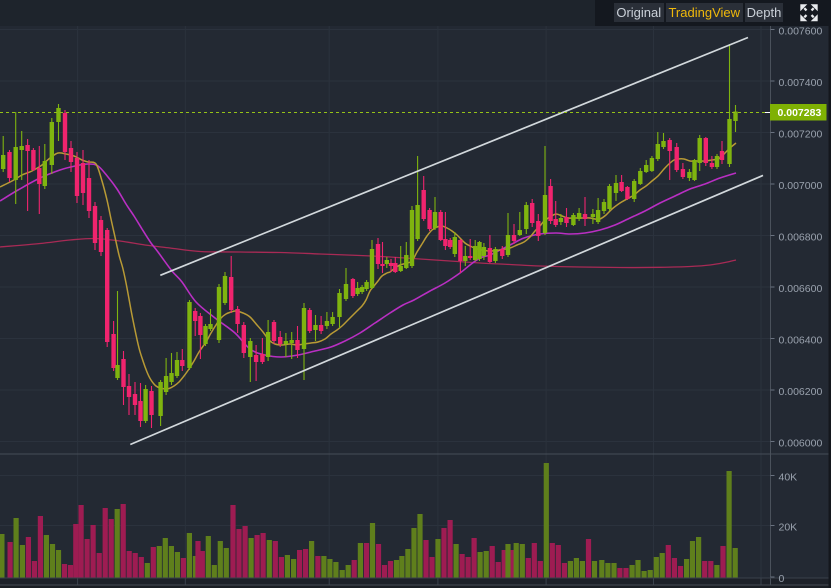  What do you see at coordinates (801, 238) in the screenshot?
I see `svg-text: 0.006800` at bounding box center [801, 238].